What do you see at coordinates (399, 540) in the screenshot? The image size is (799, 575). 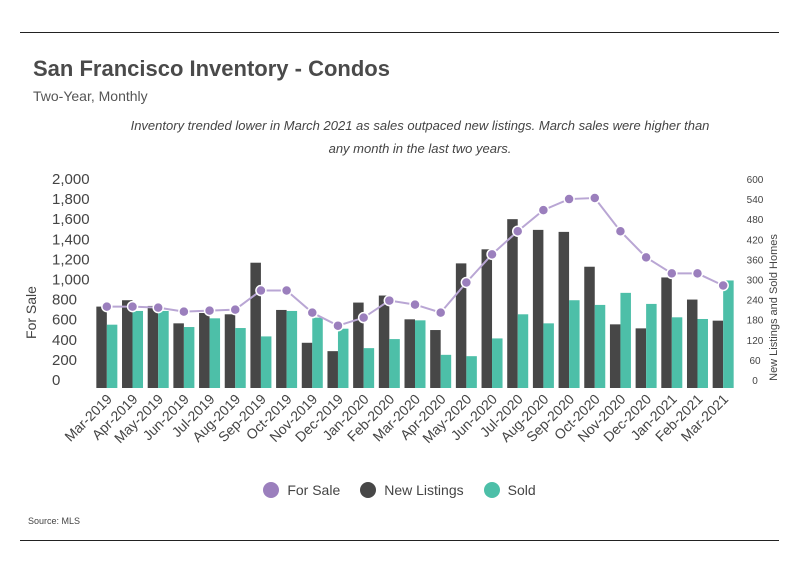 I see `bottom-rule` at bounding box center [399, 540].